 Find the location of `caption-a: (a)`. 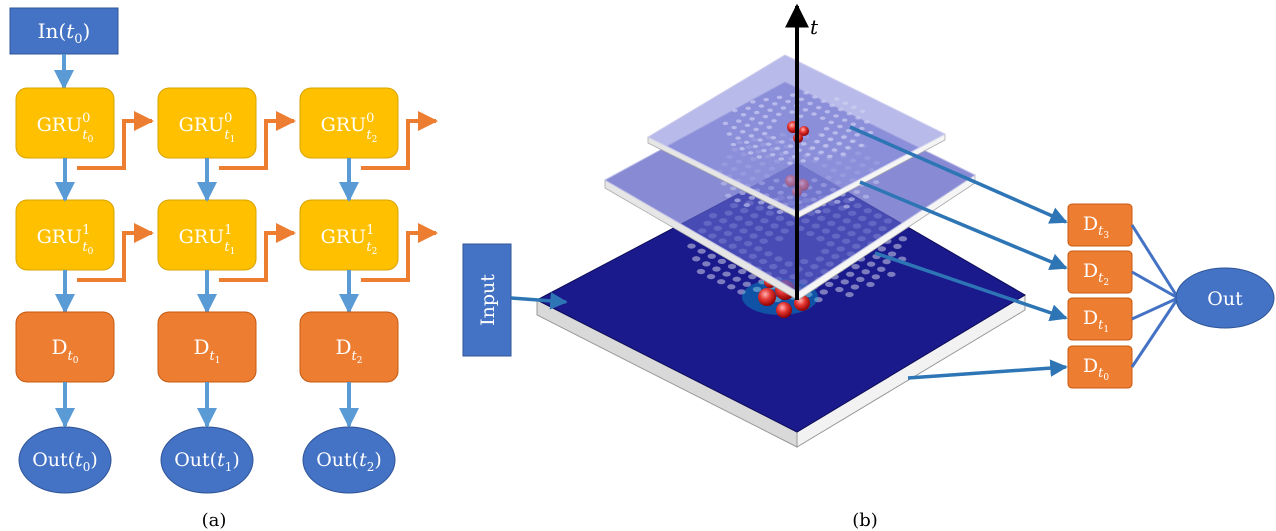

caption-a: (a) is located at coordinates (214, 520).